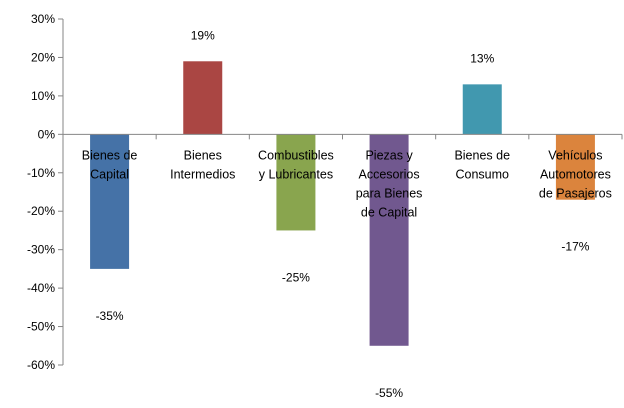 The width and height of the screenshot is (624, 408). What do you see at coordinates (575, 247) in the screenshot?
I see `data-label: -17%` at bounding box center [575, 247].